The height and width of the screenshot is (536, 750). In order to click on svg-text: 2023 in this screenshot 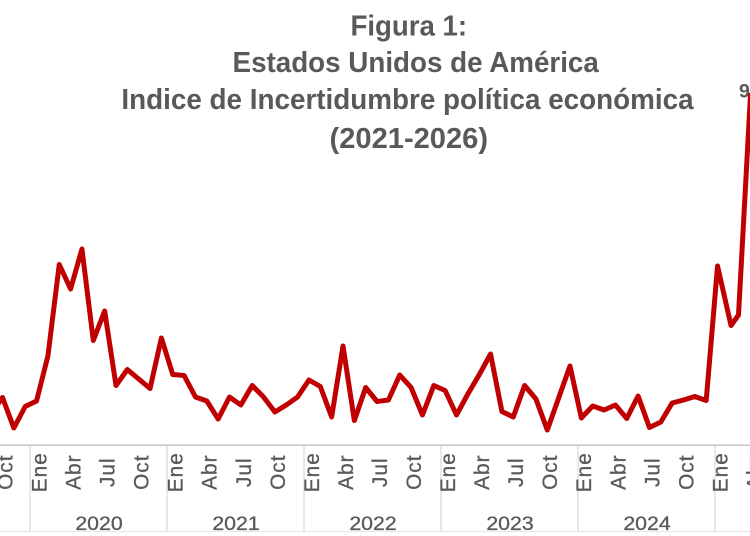, I will do `click(509, 524)`.